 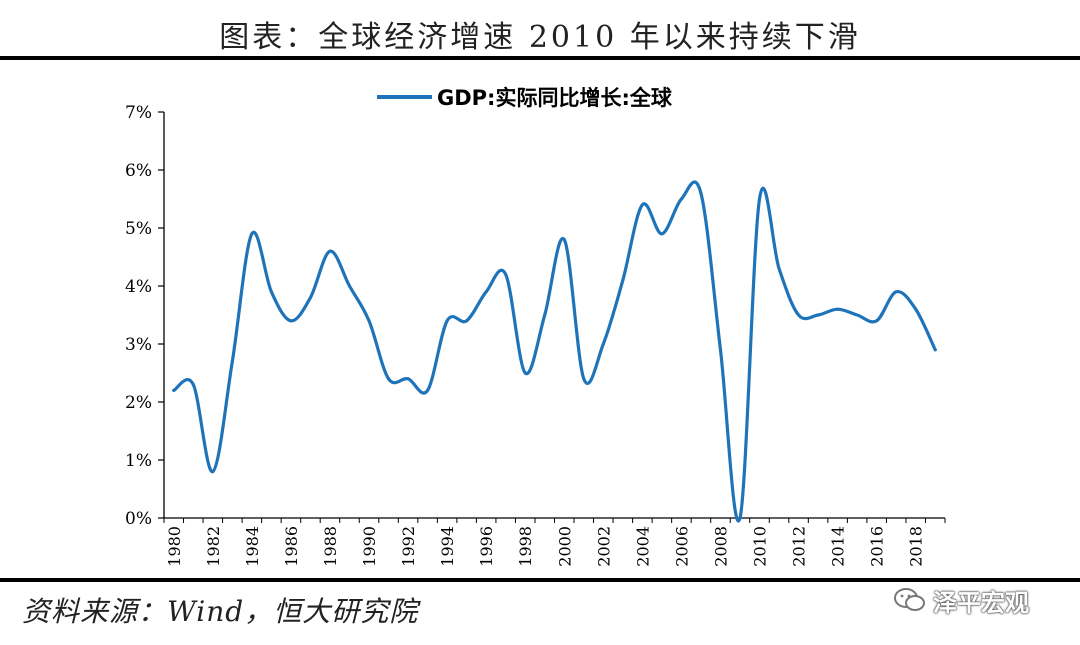 What do you see at coordinates (138, 461) in the screenshot?
I see `y-tick-label: 1%` at bounding box center [138, 461].